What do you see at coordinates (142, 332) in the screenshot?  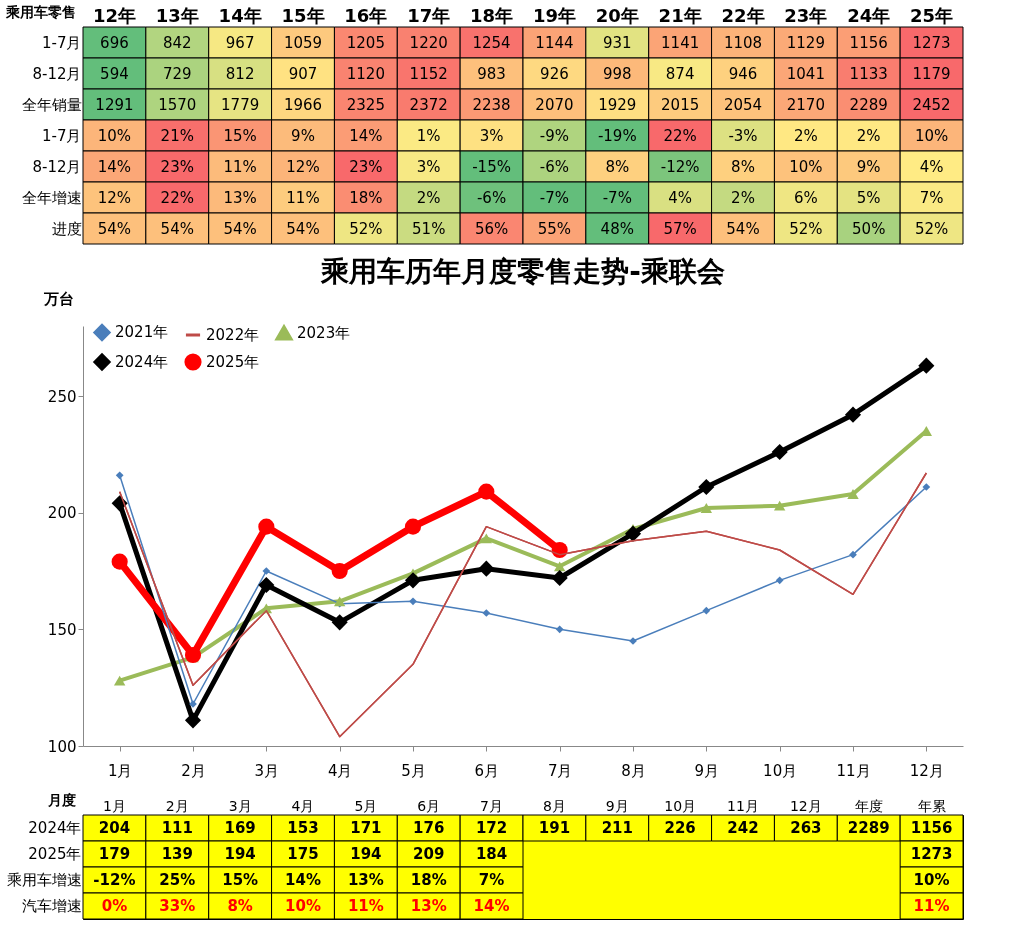 I see `legend-label: 2021年` at bounding box center [142, 332].